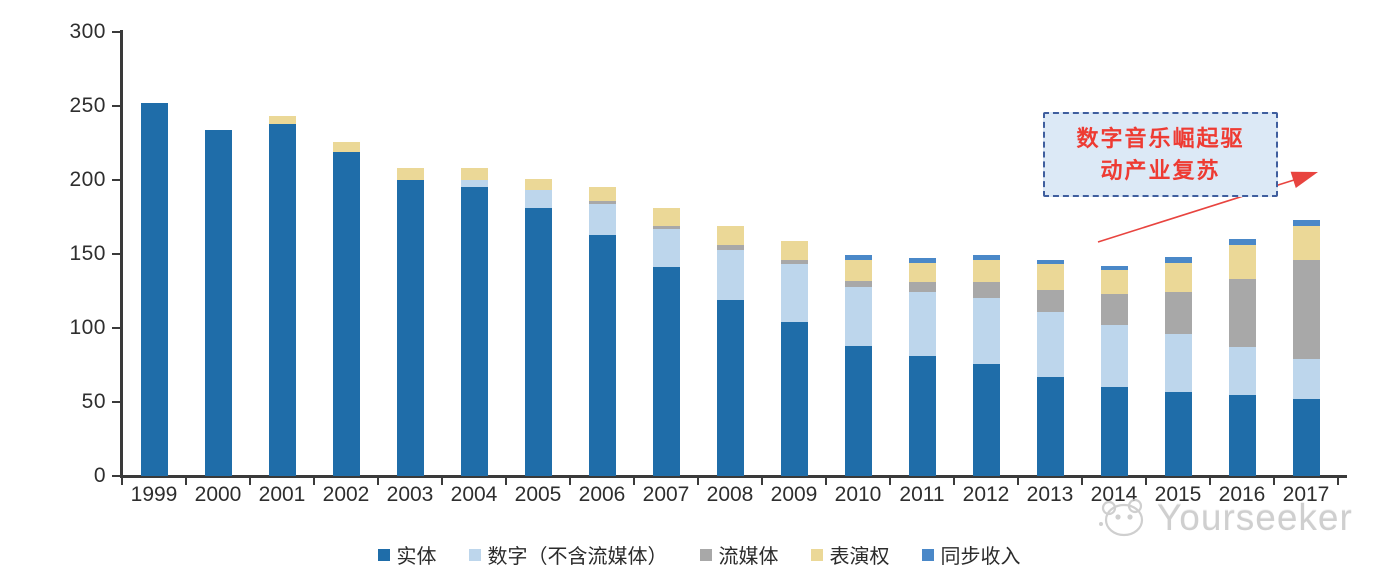  Describe the element at coordinates (730, 494) in the screenshot. I see `x-axis-label: 2008` at that location.